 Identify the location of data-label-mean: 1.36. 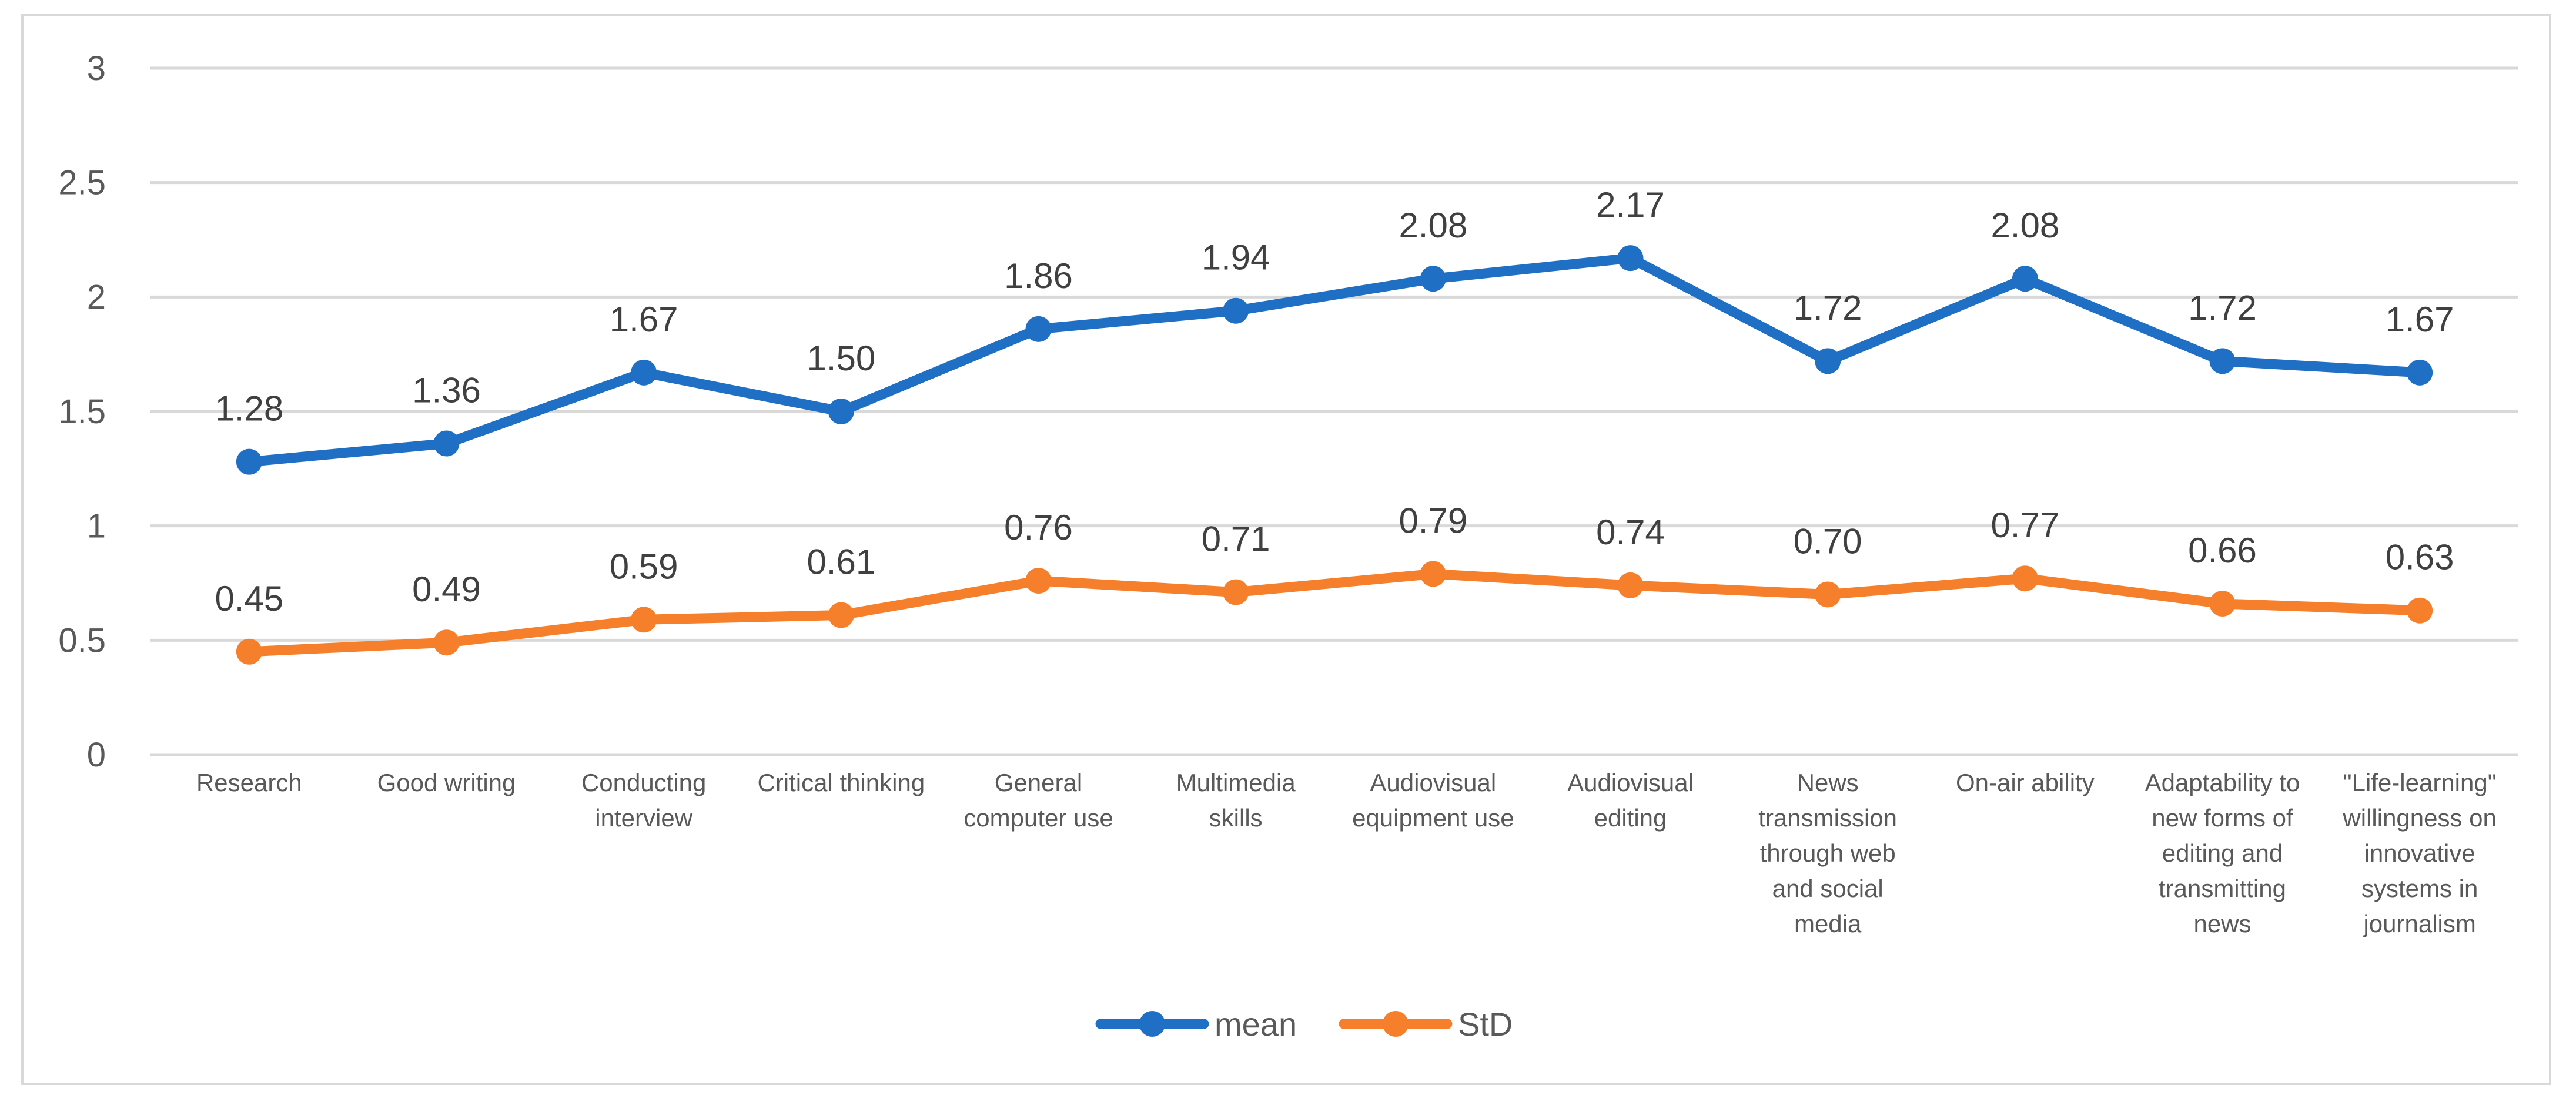
(446, 390).